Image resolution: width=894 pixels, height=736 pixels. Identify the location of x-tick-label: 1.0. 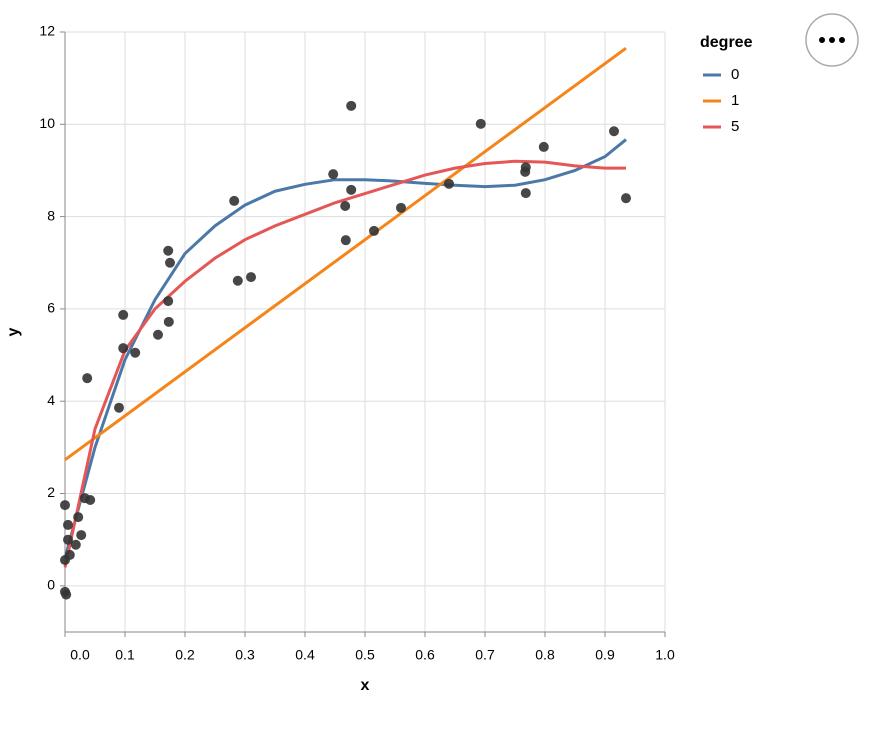
(665, 655).